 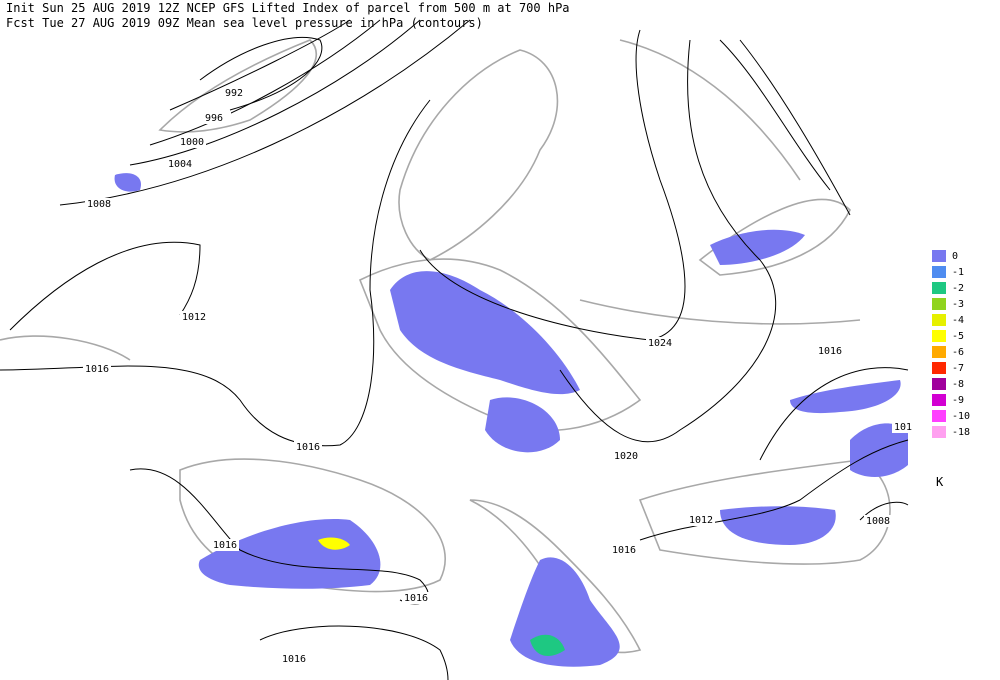 I want to click on contour-label: 101, so click(x=903, y=427).